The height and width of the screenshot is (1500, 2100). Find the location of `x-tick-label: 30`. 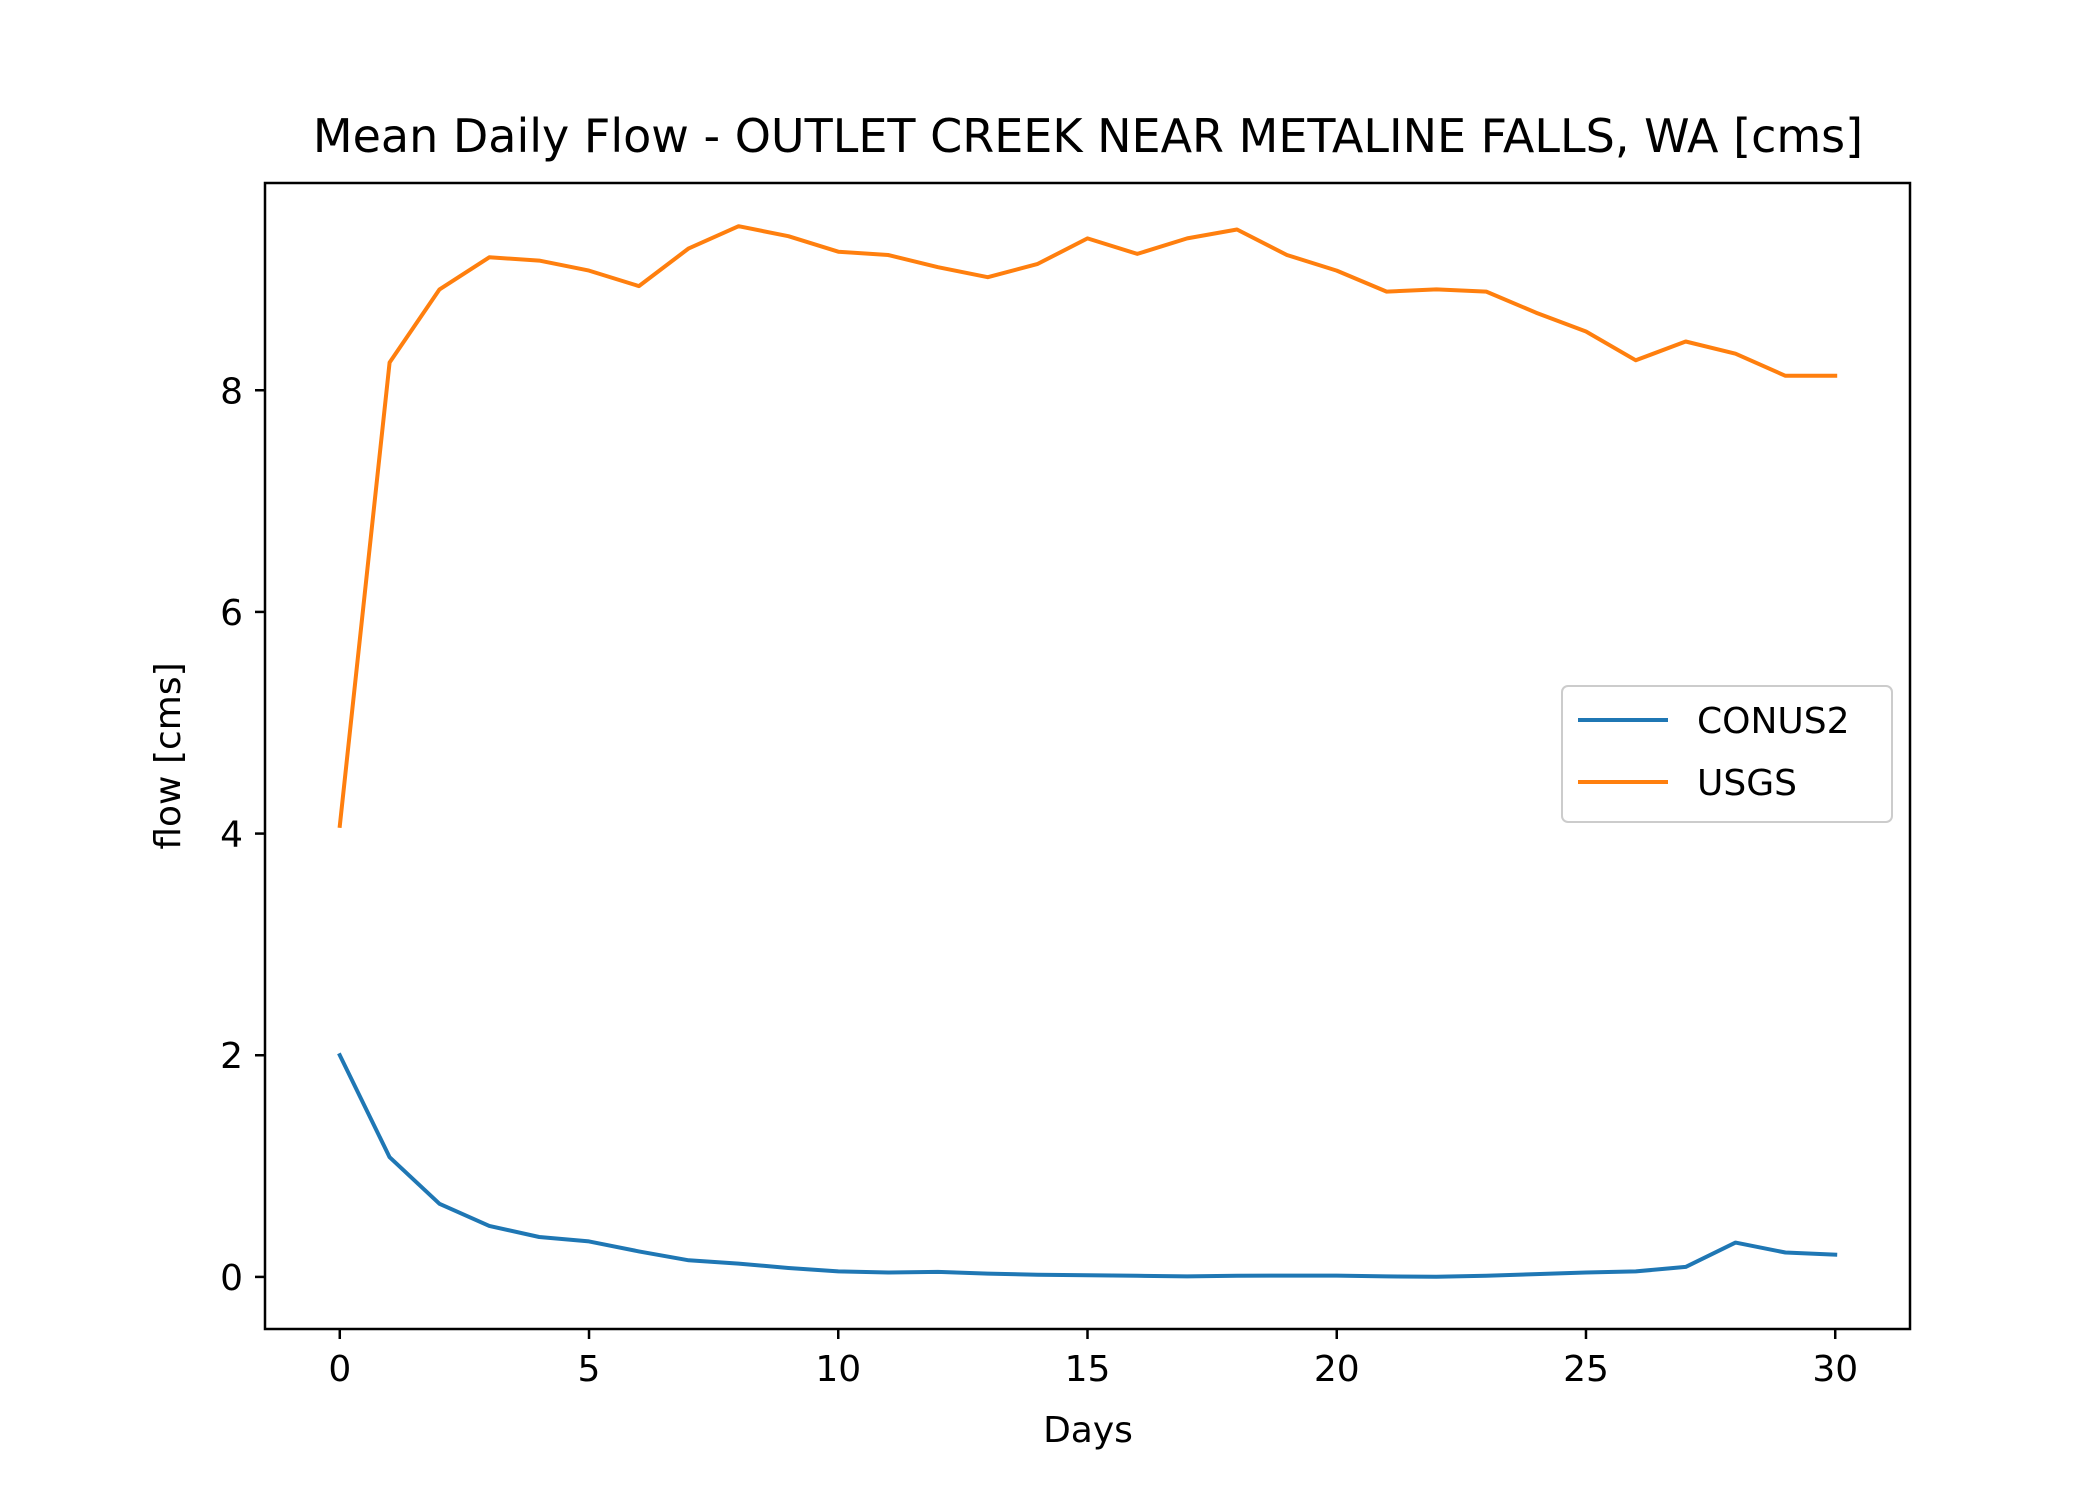

x-tick-label: 30 is located at coordinates (1835, 1369).